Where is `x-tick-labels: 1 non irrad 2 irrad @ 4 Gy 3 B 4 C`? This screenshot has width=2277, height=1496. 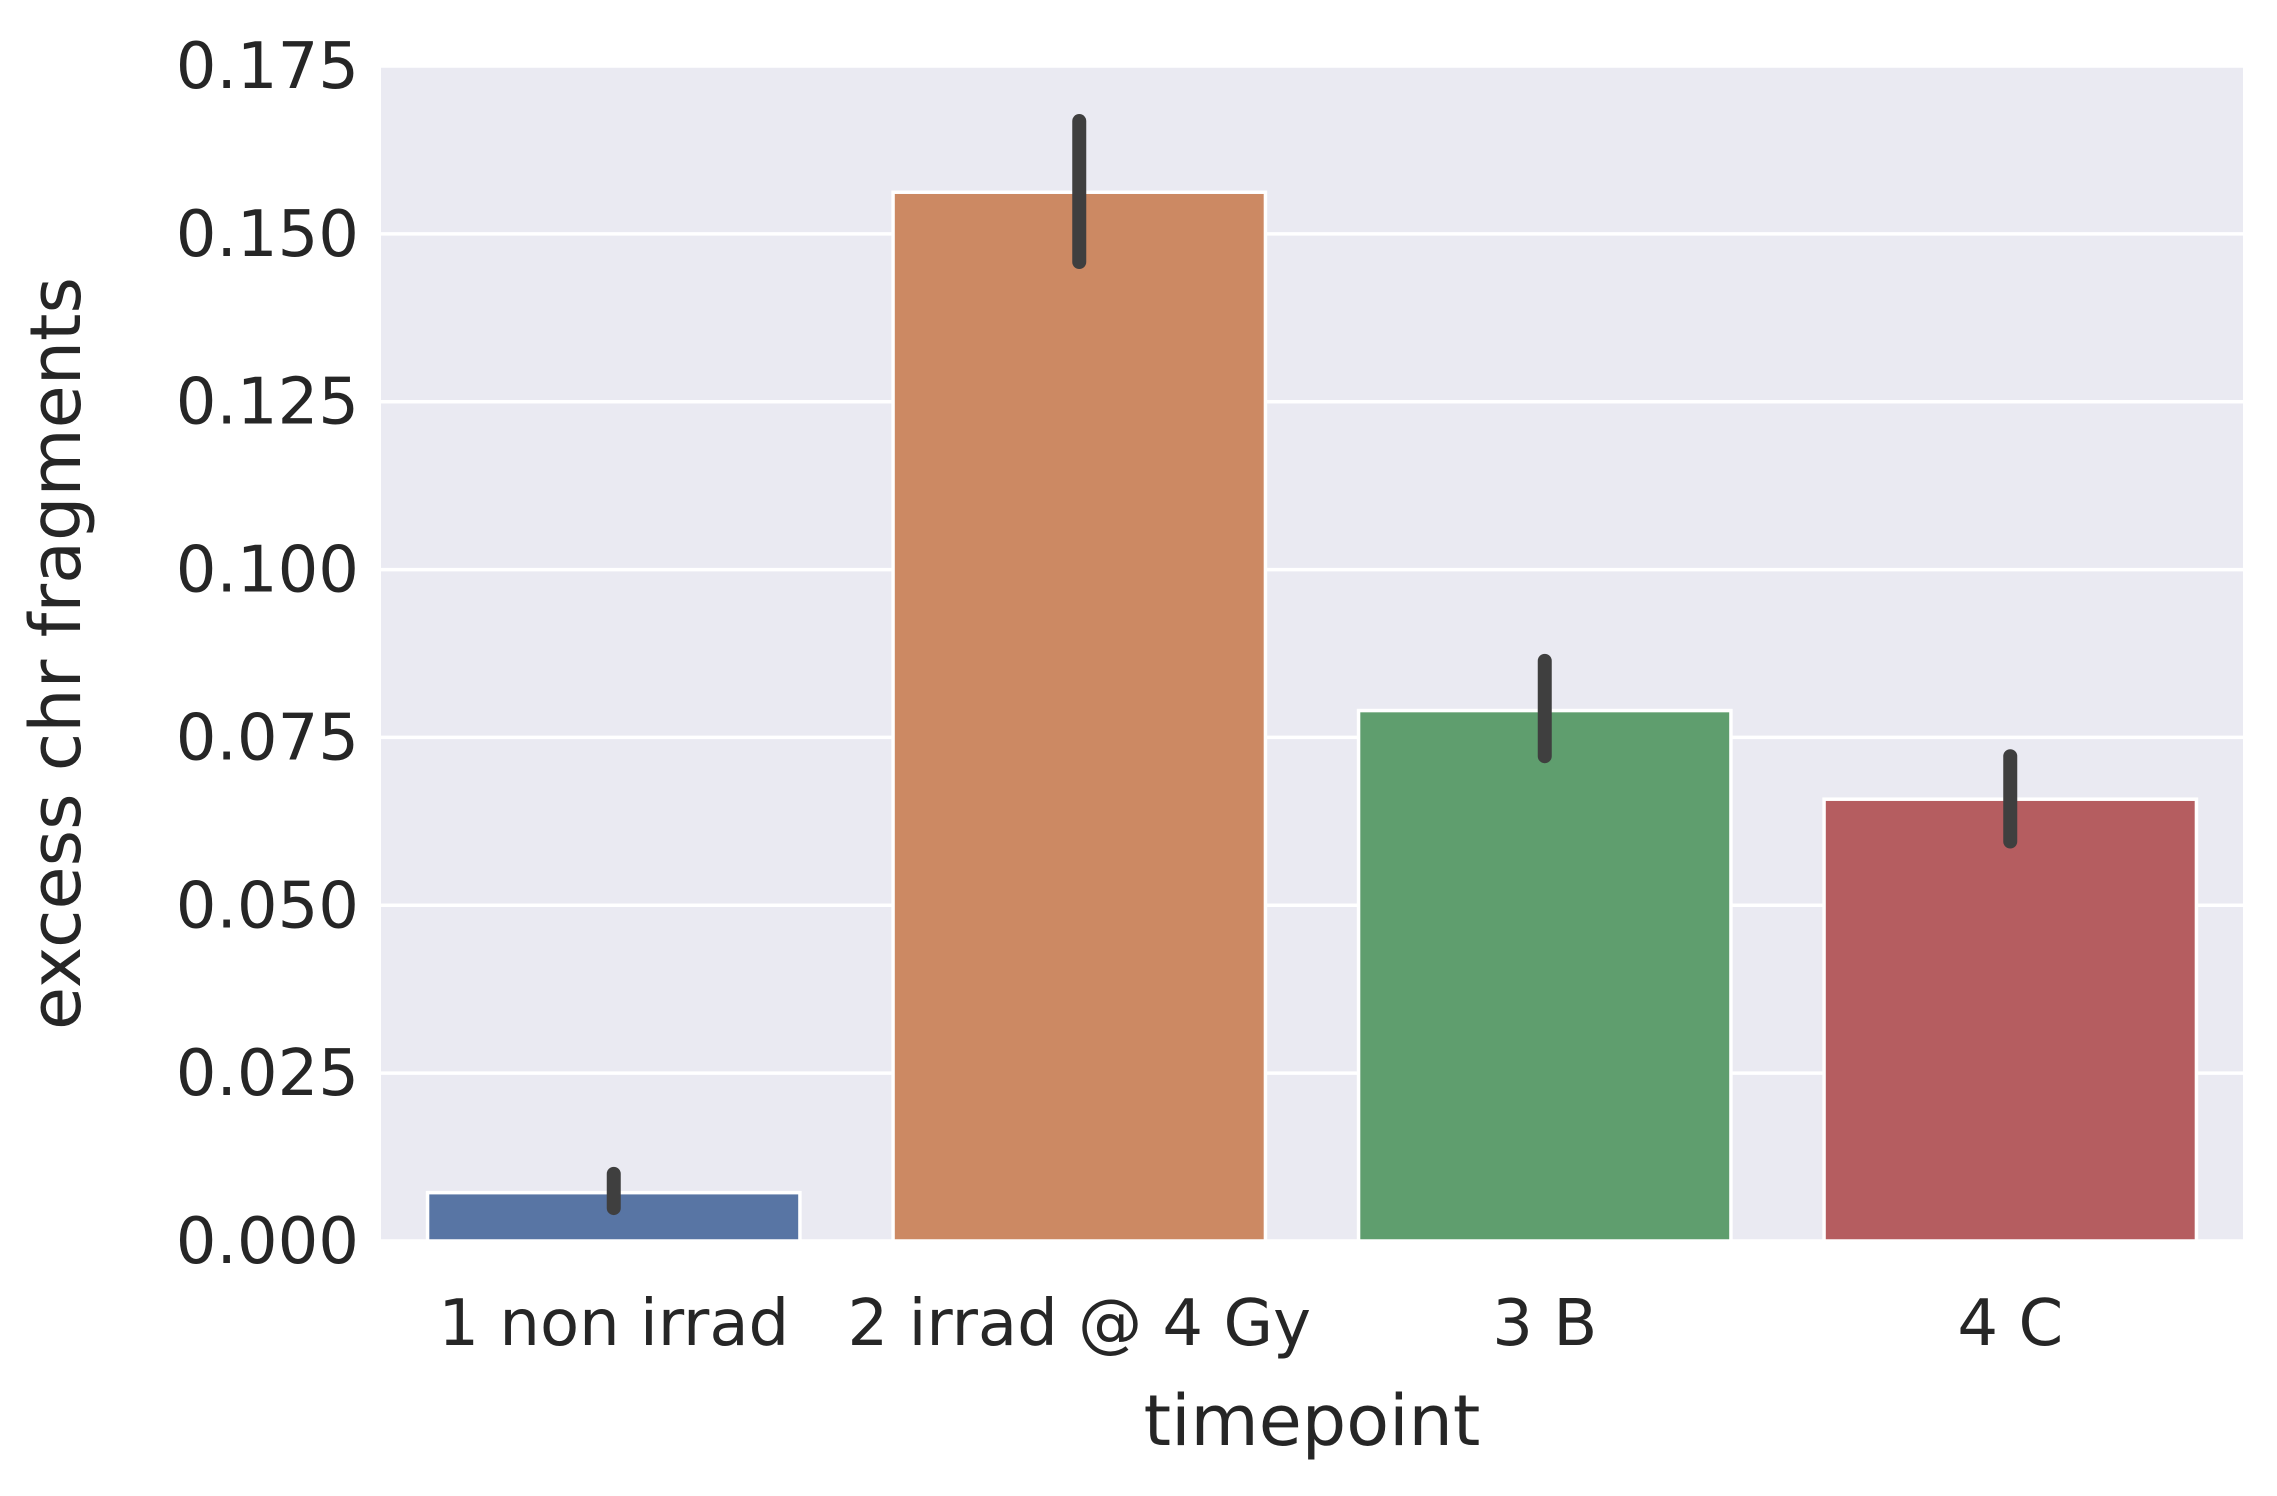 x-tick-labels: 1 non irrad 2 irrad @ 4 Gy 3 B 4 C is located at coordinates (1250, 1324).